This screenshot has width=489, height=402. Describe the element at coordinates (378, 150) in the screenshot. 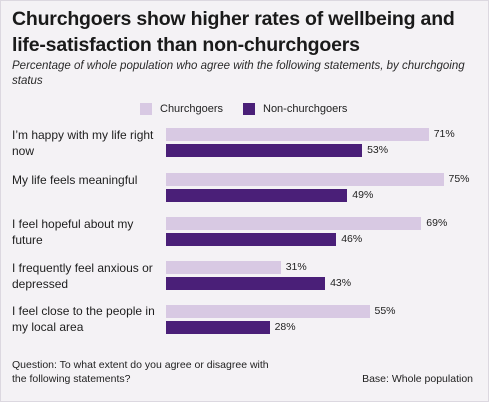

I see `data-label-non-churchgoers: 53%` at that location.